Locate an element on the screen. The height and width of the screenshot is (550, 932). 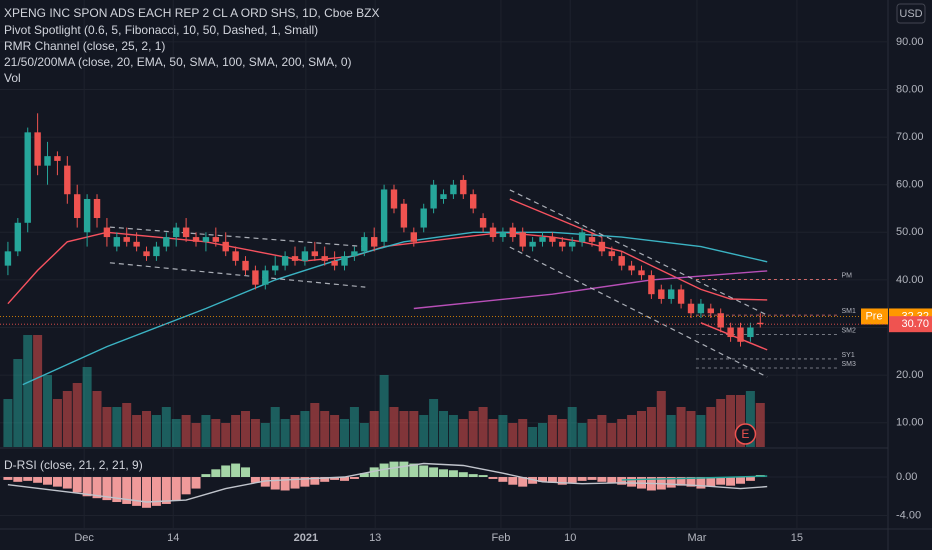
y-tick-label: 90.00 is located at coordinates (910, 42).